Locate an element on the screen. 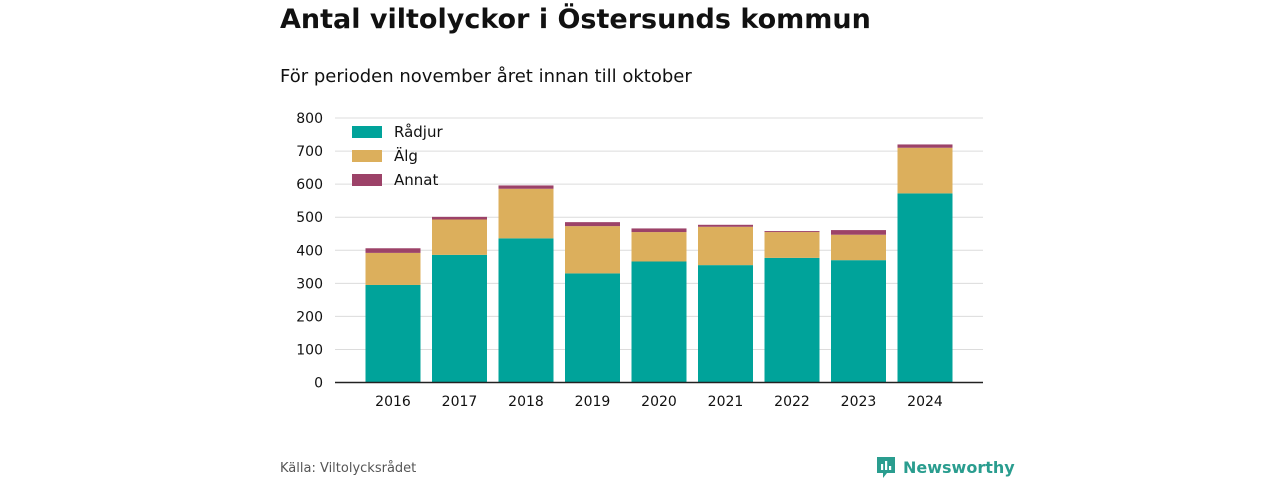 This screenshot has width=1280, height=480. x-tick-label: 2016 is located at coordinates (393, 402).